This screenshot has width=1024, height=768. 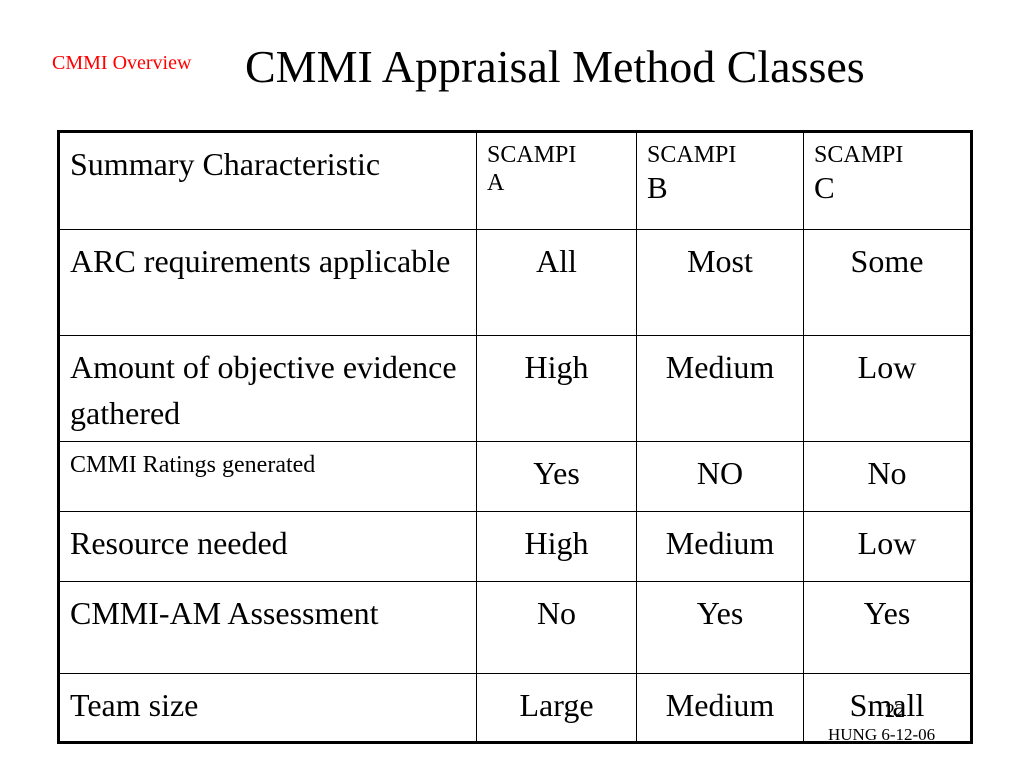 I want to click on cell-scampi-b: Yes, so click(x=720, y=627).